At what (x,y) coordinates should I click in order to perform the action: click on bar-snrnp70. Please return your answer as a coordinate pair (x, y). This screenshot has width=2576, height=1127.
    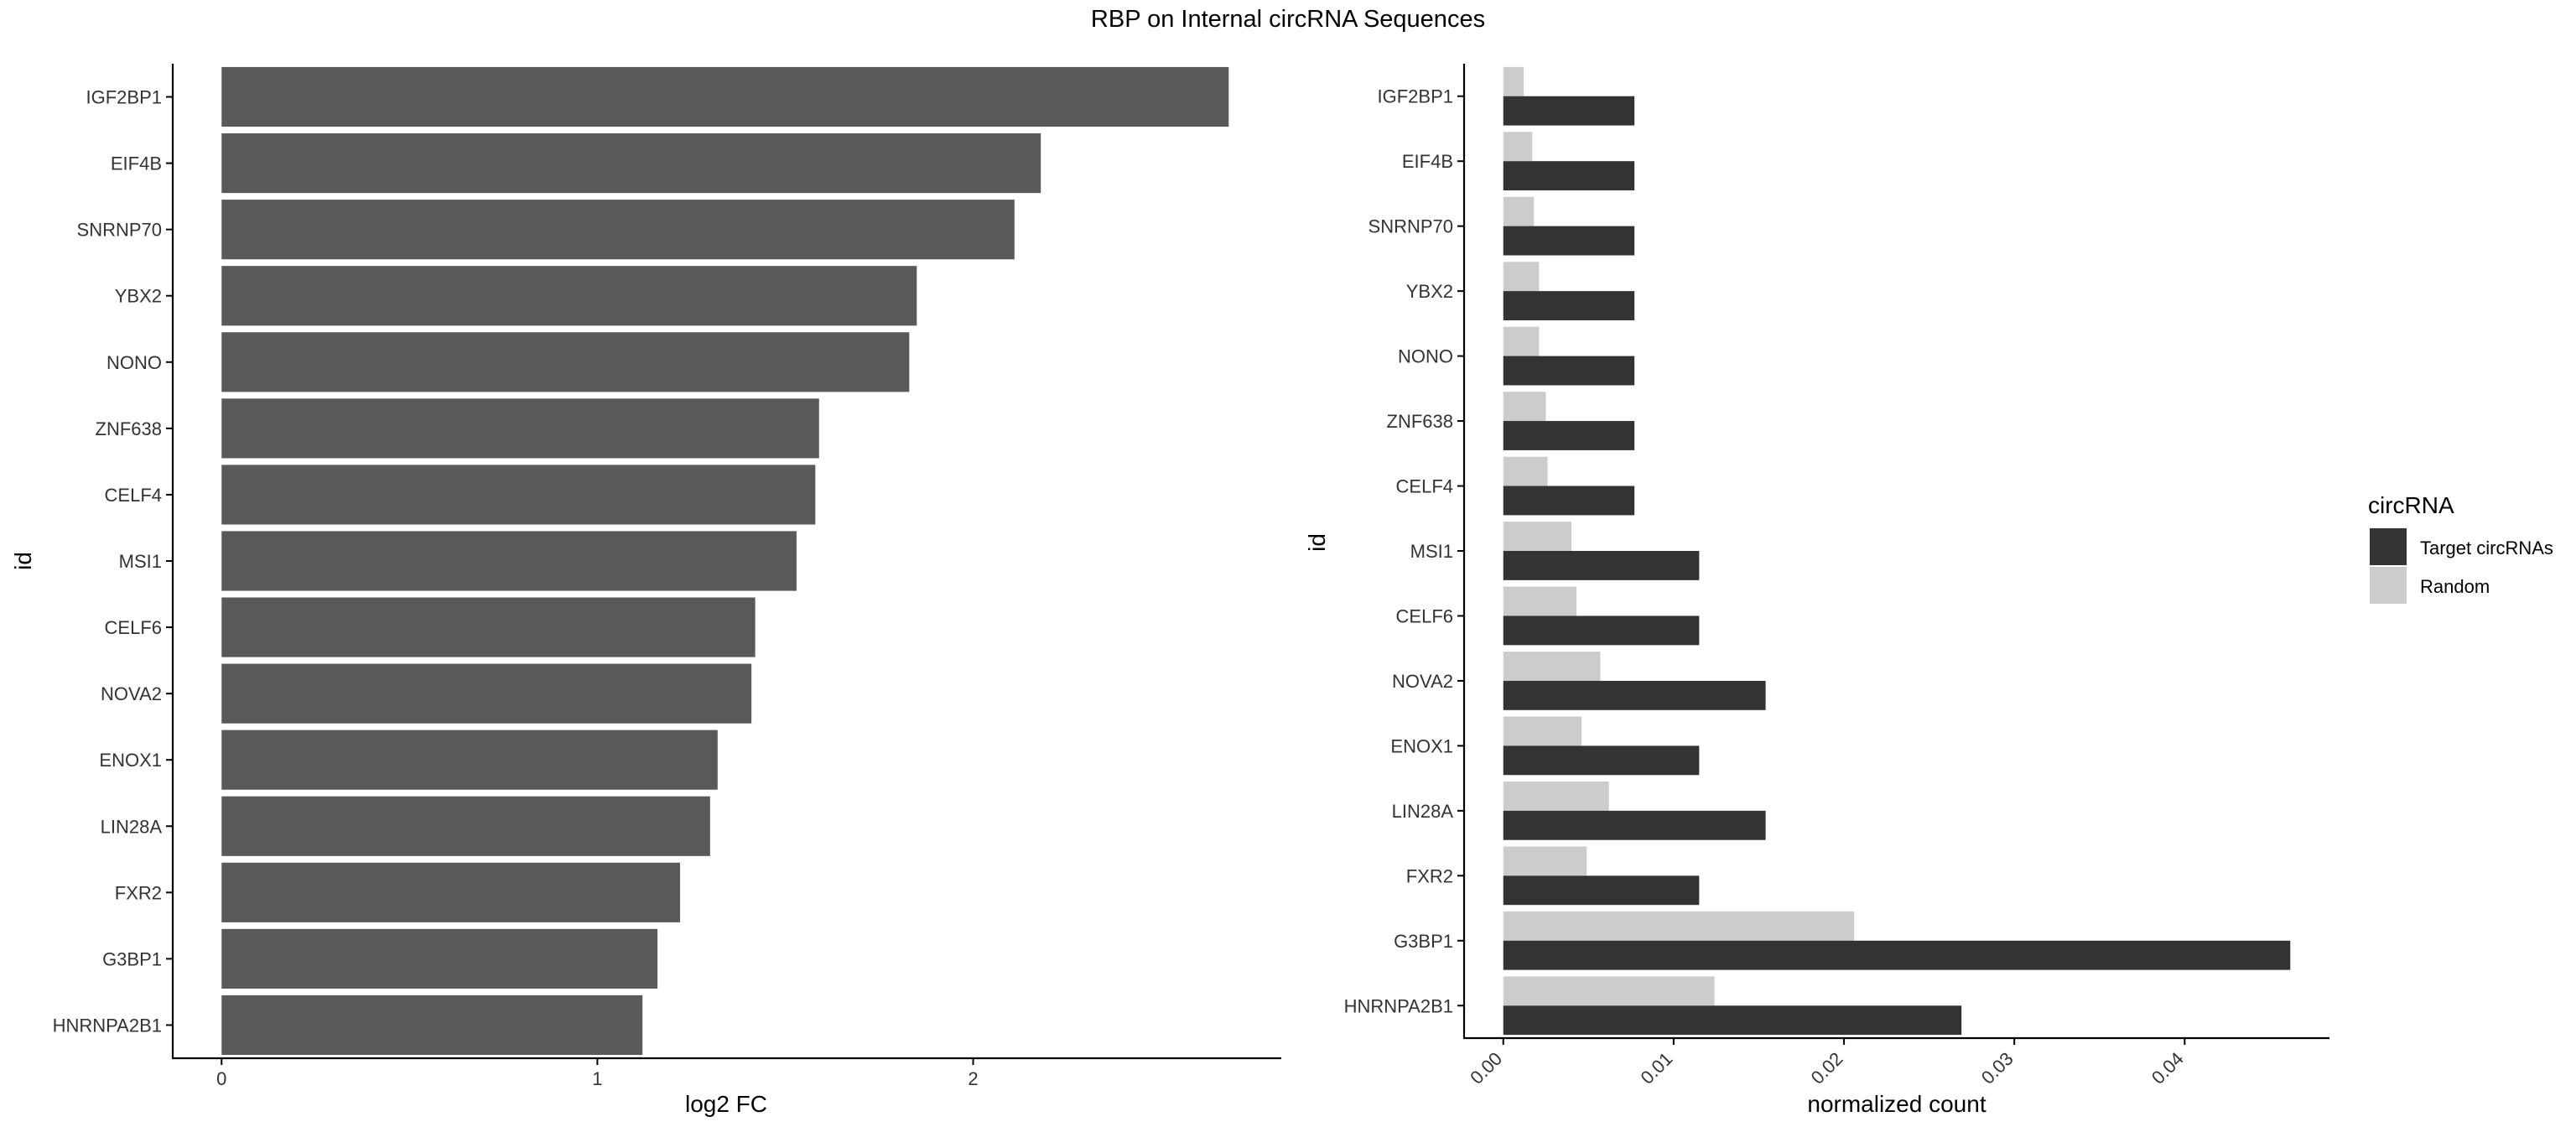
    Looking at the image, I should click on (618, 230).